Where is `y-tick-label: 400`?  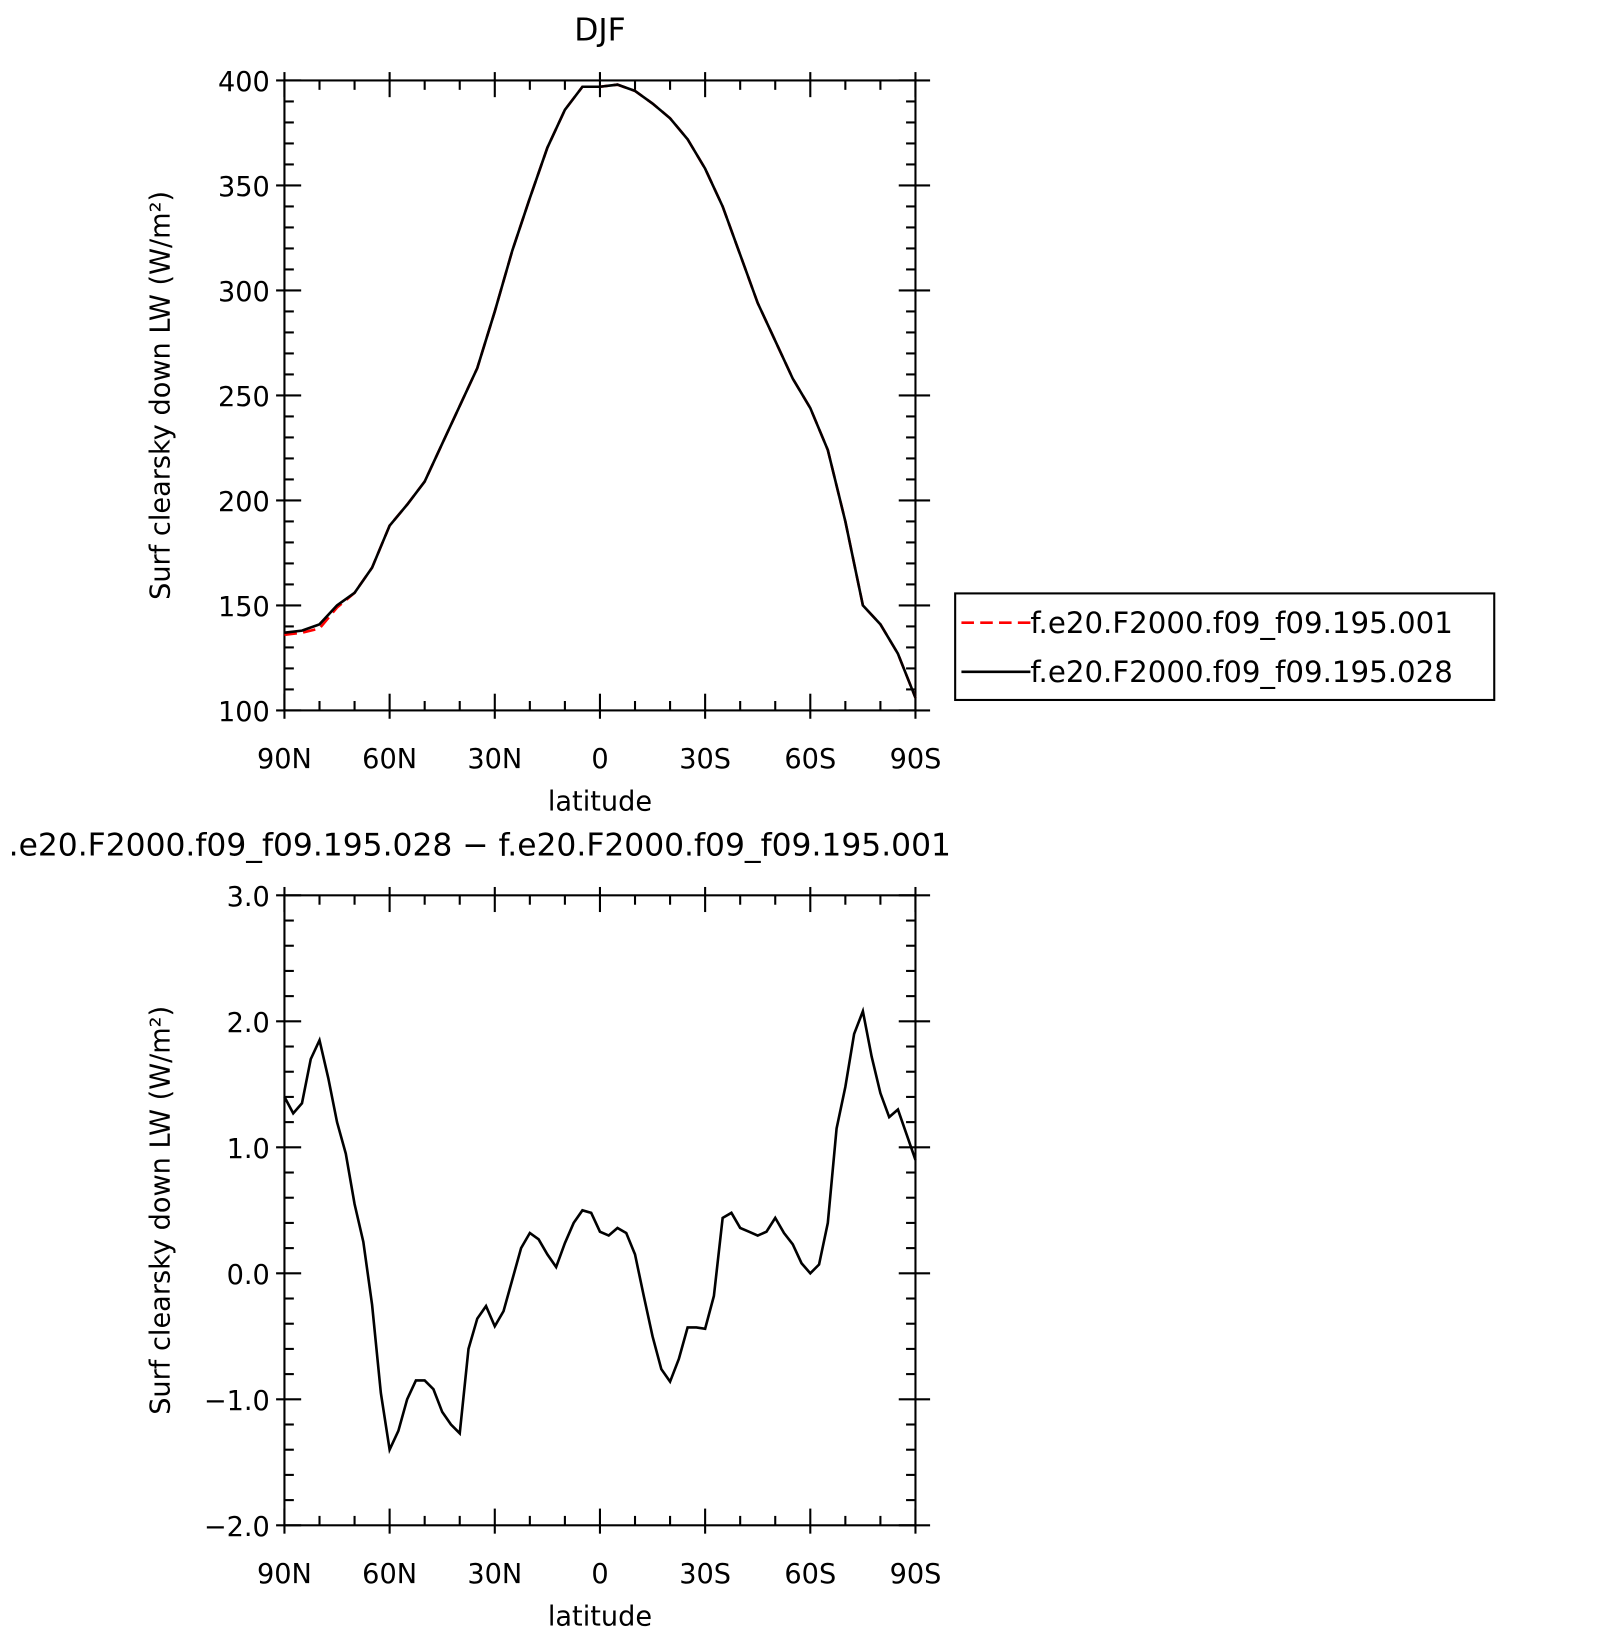 y-tick-label: 400 is located at coordinates (244, 82).